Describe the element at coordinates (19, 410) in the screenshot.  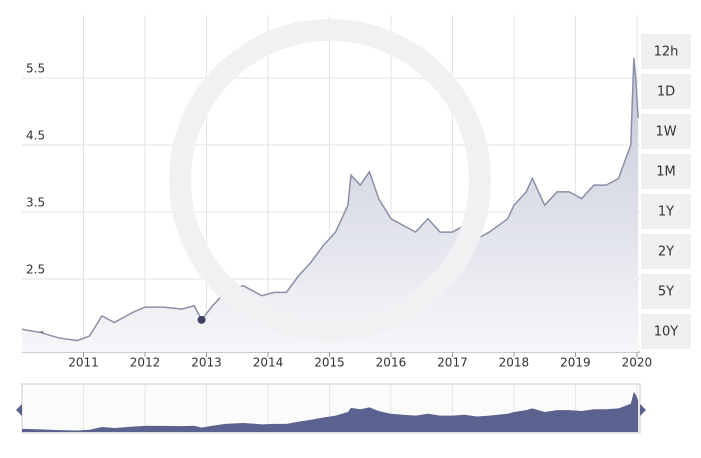
I see `navigator-handle-left` at that location.